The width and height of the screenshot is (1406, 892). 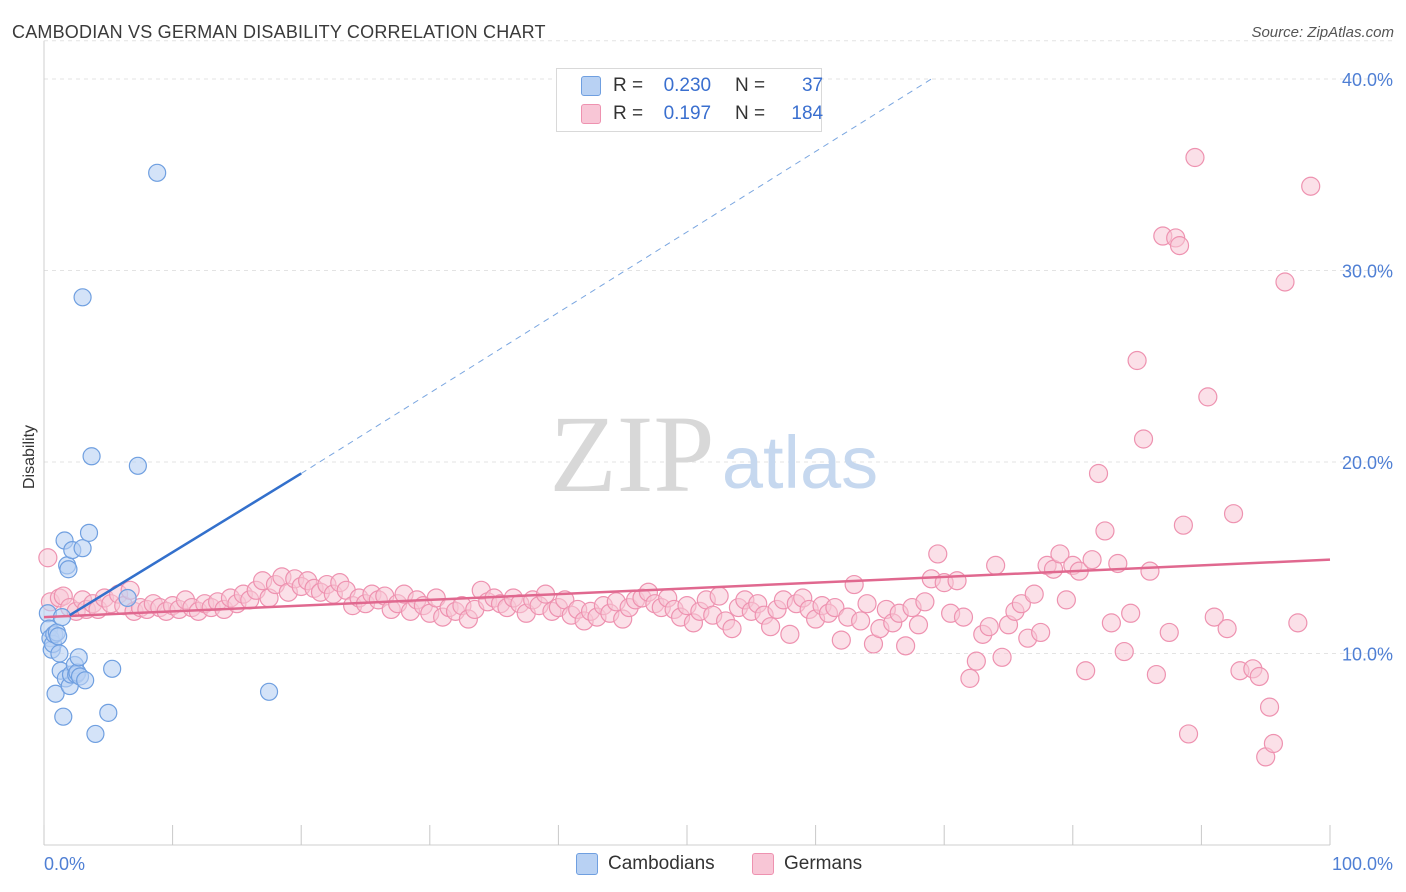 I want to click on source-label: Source: ZipAtlas.com, so click(x=1322, y=32).